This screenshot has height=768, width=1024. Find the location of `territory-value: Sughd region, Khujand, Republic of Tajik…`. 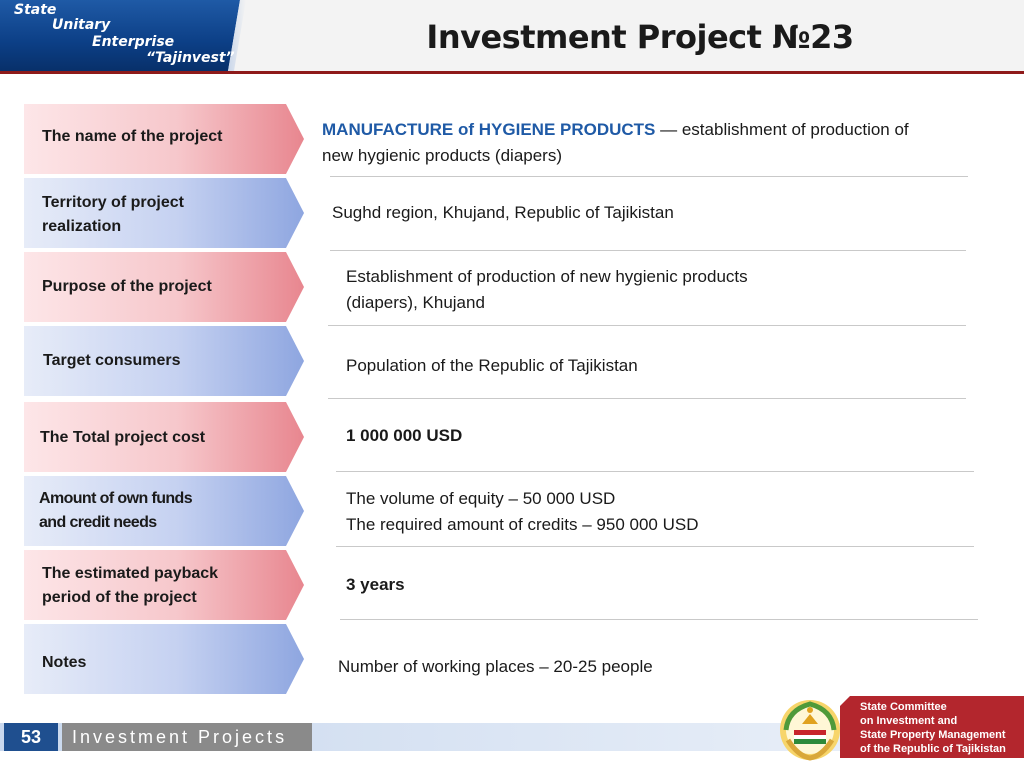

territory-value: Sughd region, Khujand, Republic of Tajik… is located at coordinates (503, 212).